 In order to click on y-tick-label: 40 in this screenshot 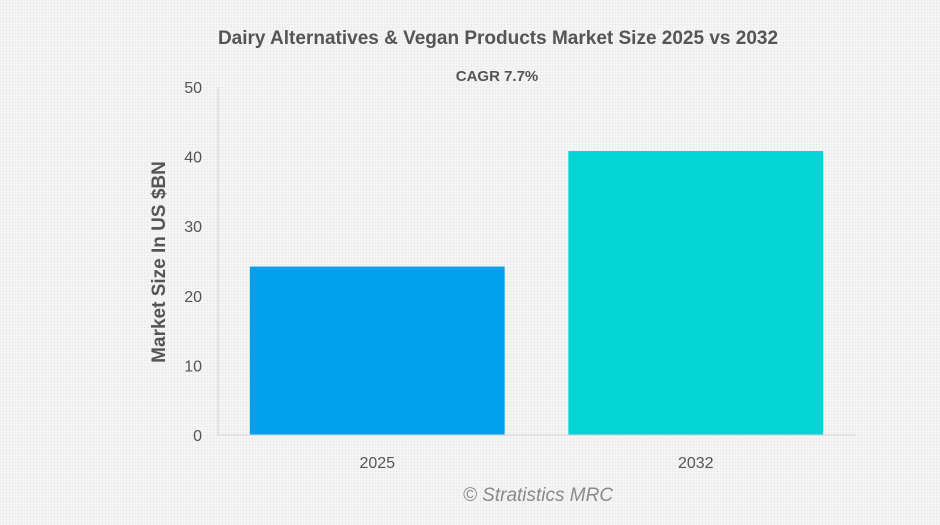, I will do `click(193, 158)`.